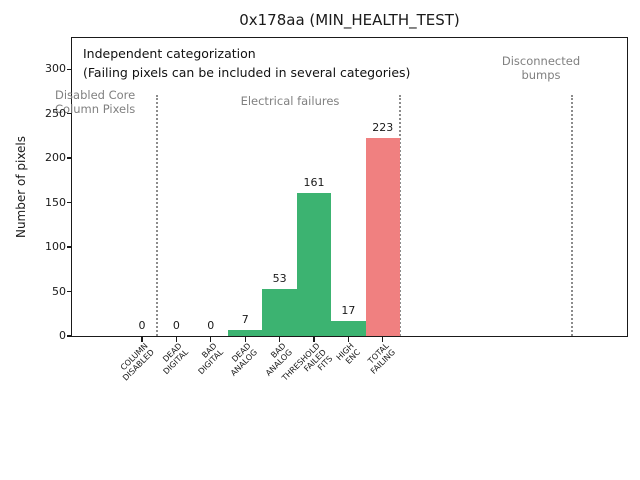 The width and height of the screenshot is (640, 480). Describe the element at coordinates (55, 158) in the screenshot. I see `y-axis-tick-label: 200` at that location.